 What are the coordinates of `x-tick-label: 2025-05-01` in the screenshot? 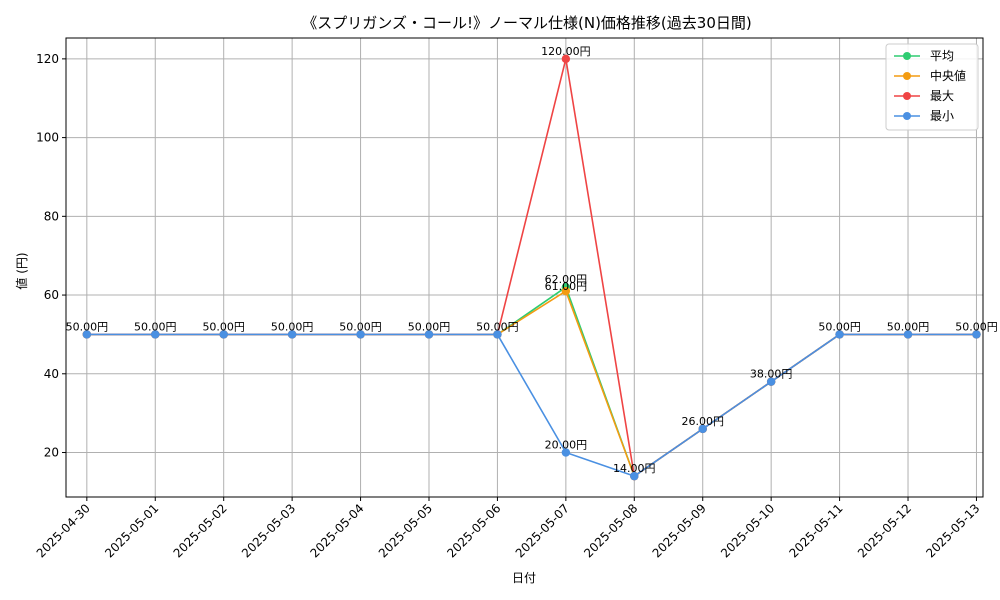 It's located at (131, 530).